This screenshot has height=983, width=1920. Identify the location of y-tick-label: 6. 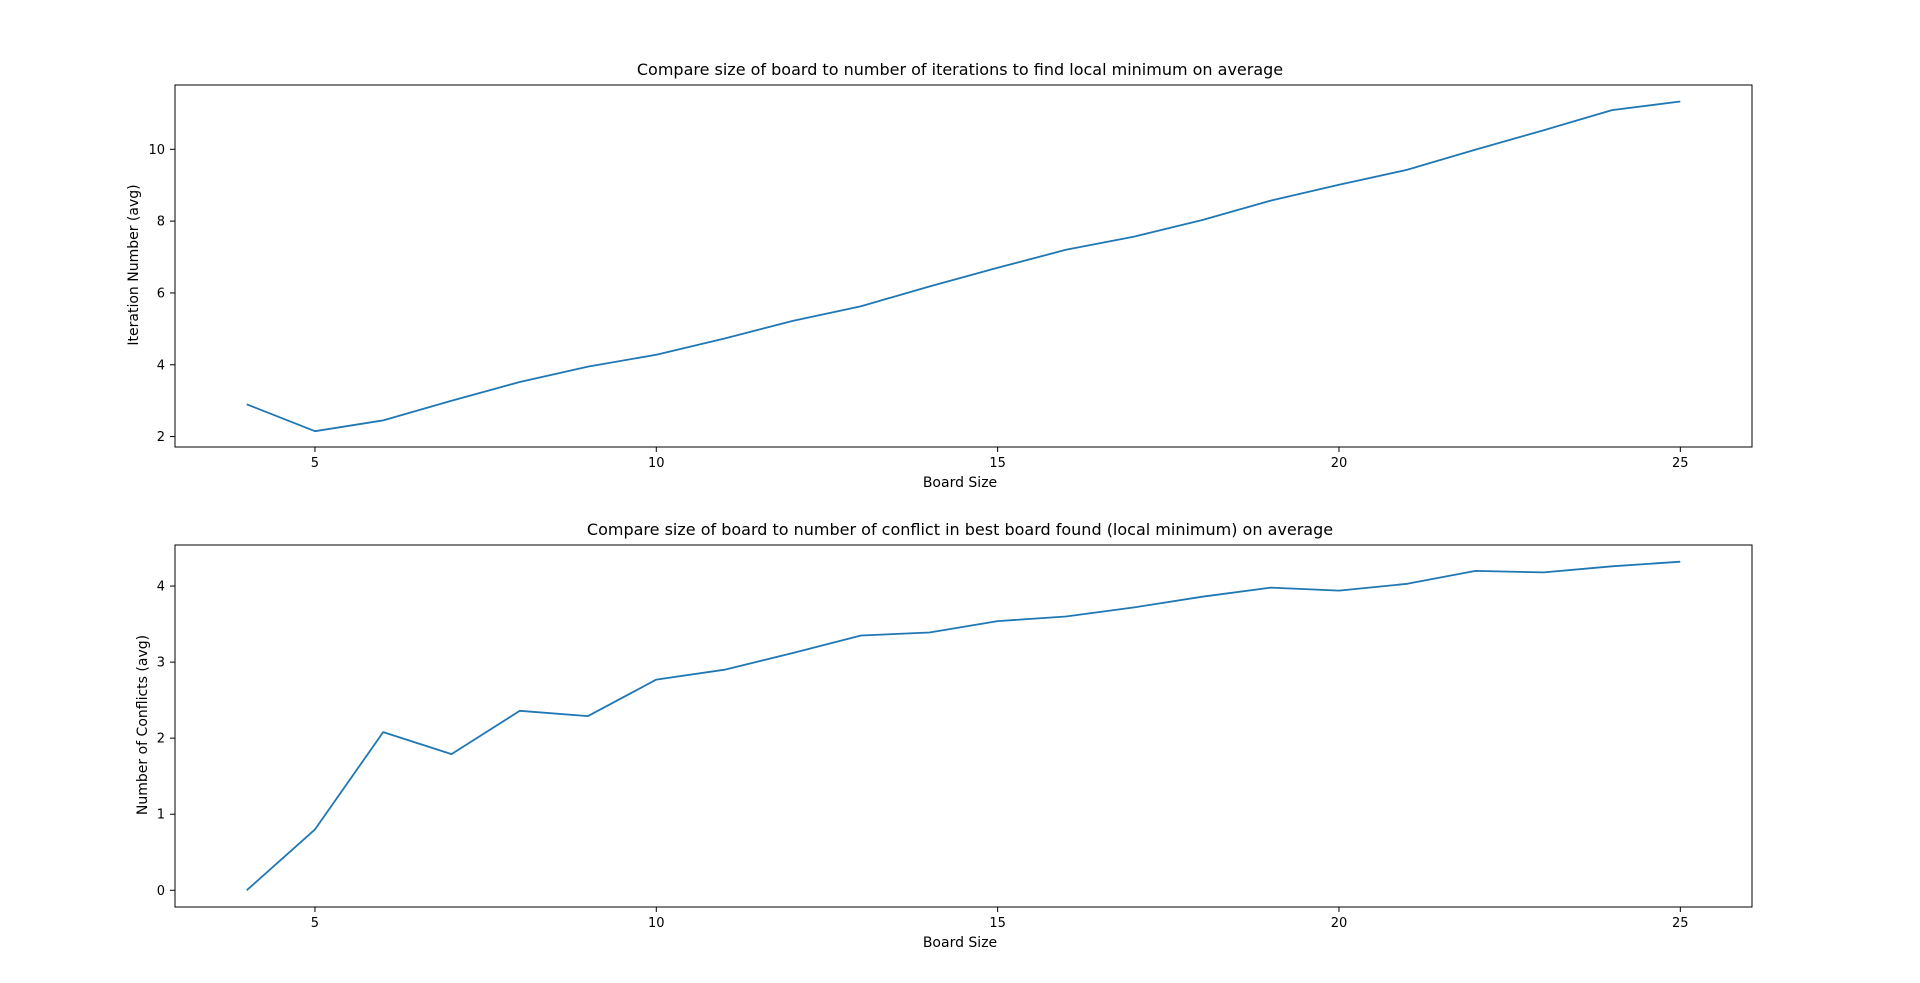
(161, 293).